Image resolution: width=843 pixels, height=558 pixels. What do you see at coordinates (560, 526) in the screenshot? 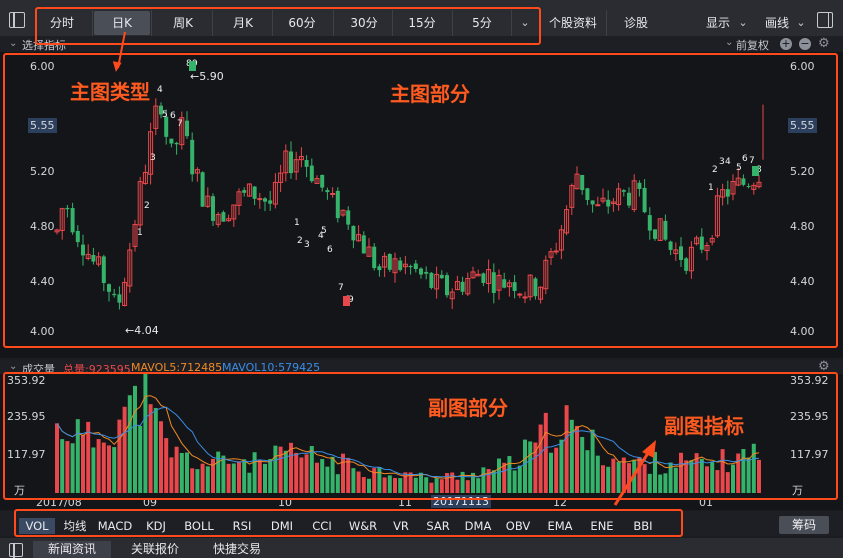
I see `indicator-ema: EMA` at bounding box center [560, 526].